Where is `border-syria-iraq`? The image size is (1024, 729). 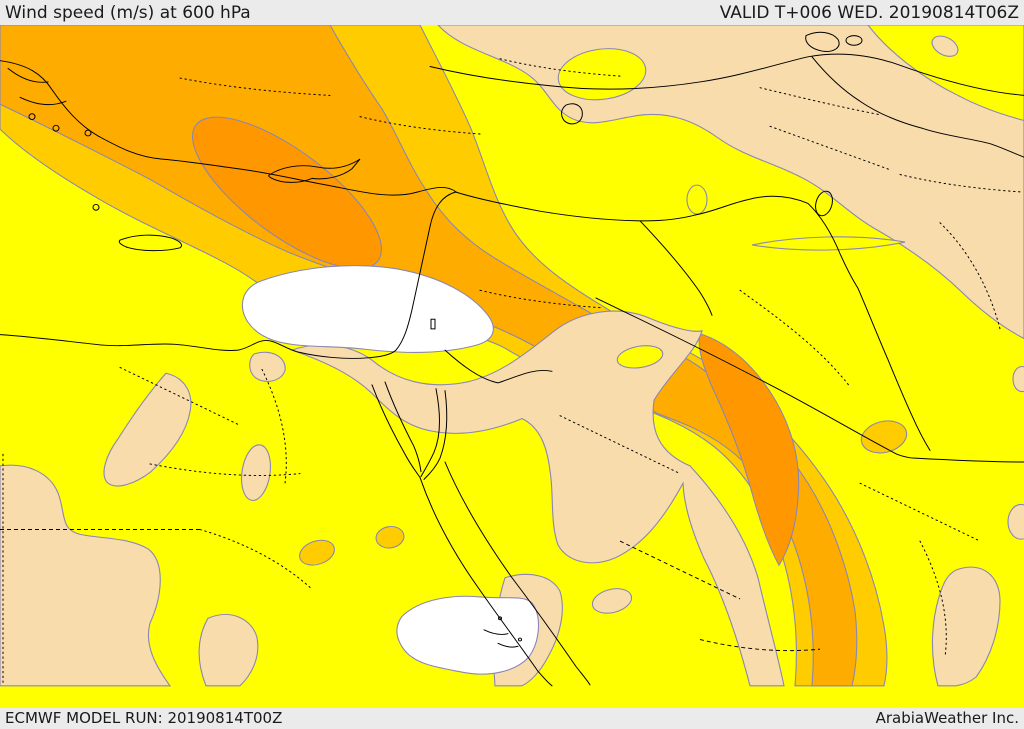
border-syria-iraq is located at coordinates (676, 268).